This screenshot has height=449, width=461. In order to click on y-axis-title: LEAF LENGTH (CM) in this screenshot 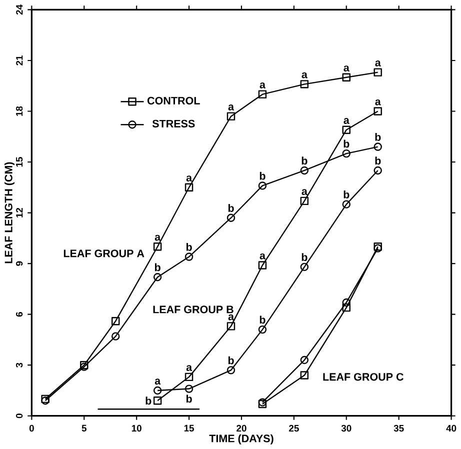, I will do `click(9, 213)`.